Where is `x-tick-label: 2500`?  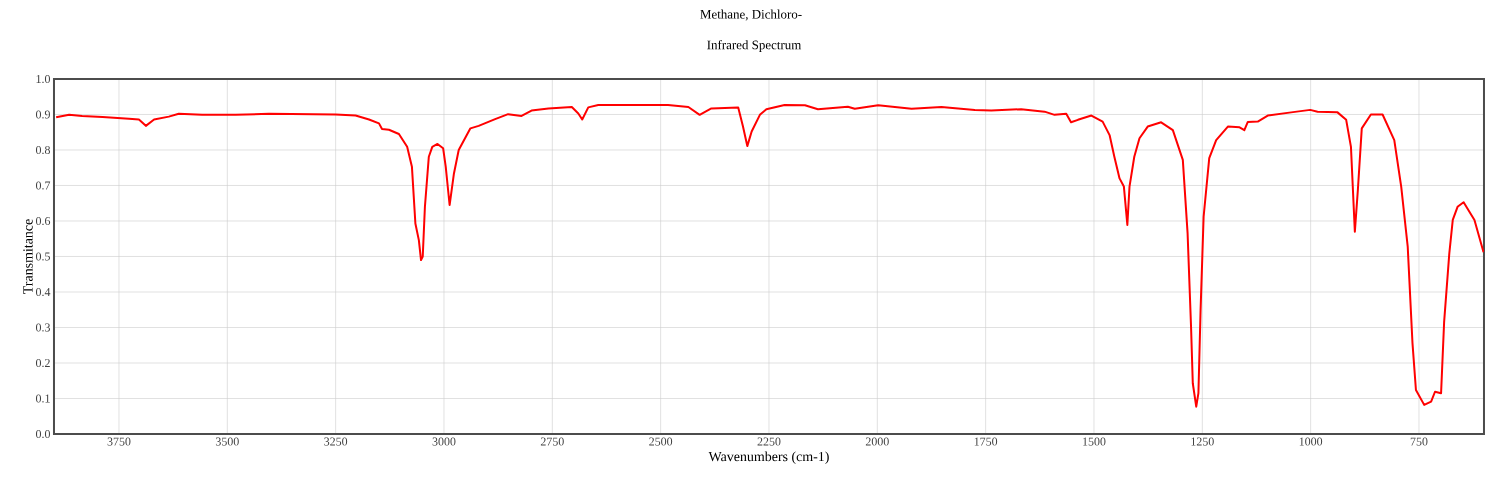 x-tick-label: 2500 is located at coordinates (661, 441).